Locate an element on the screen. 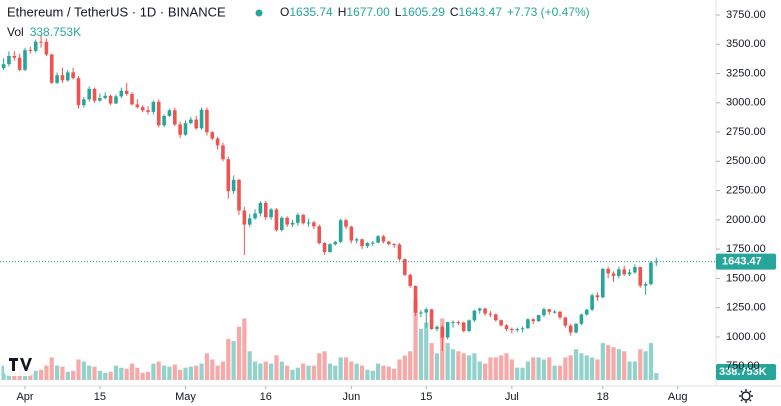  x-tick-label: May is located at coordinates (185, 397).